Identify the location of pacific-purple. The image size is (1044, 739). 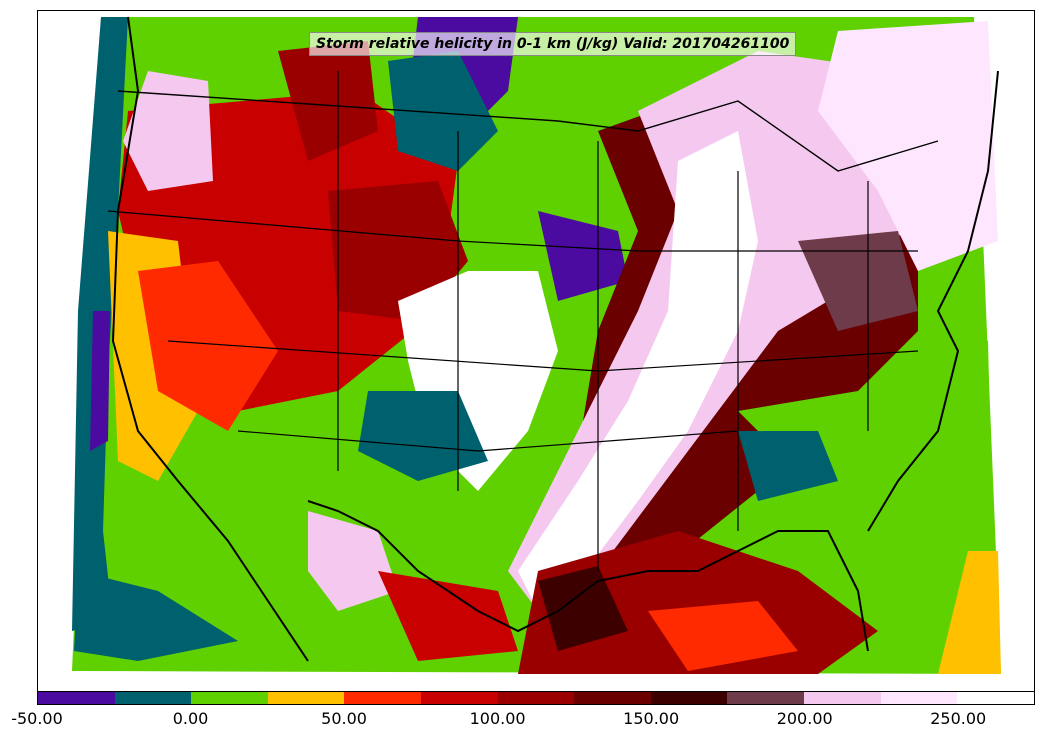
(100, 381).